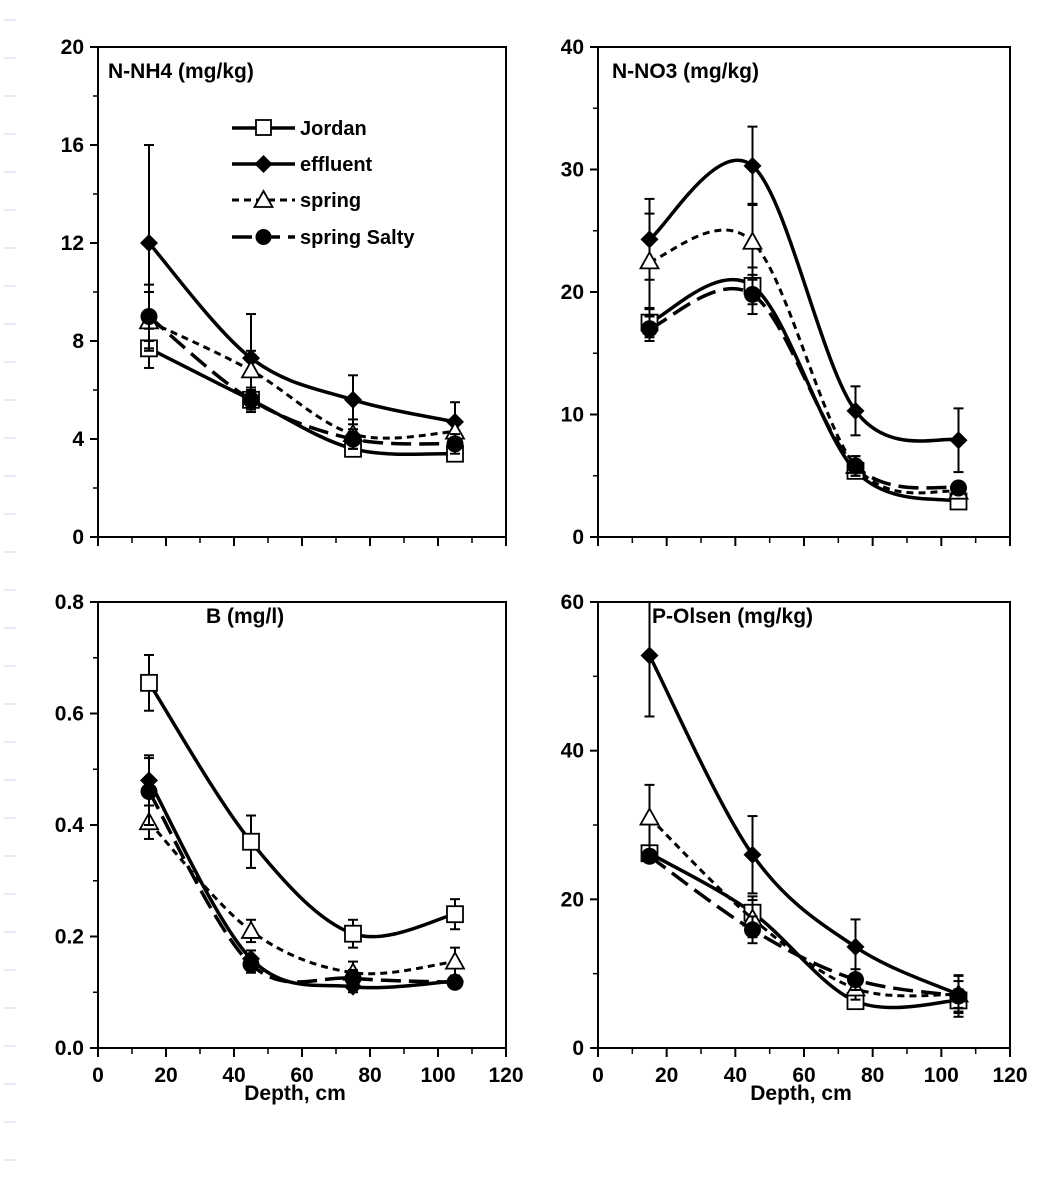 The width and height of the screenshot is (1037, 1191). I want to click on y-tick-label-boron: 0.4, so click(70, 825).